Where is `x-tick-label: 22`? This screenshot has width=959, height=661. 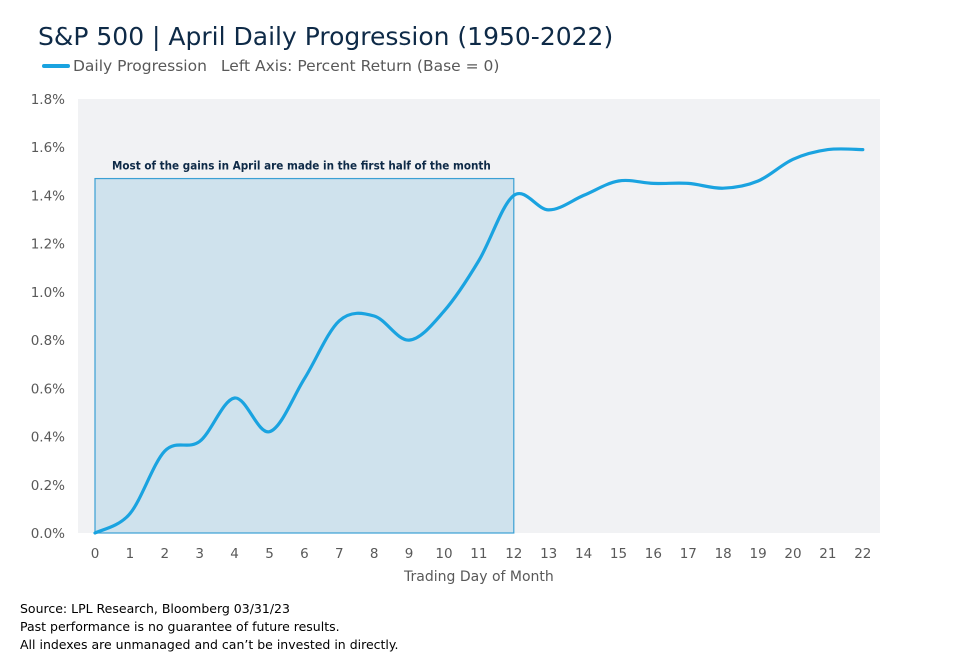
x-tick-label: 22 is located at coordinates (862, 554).